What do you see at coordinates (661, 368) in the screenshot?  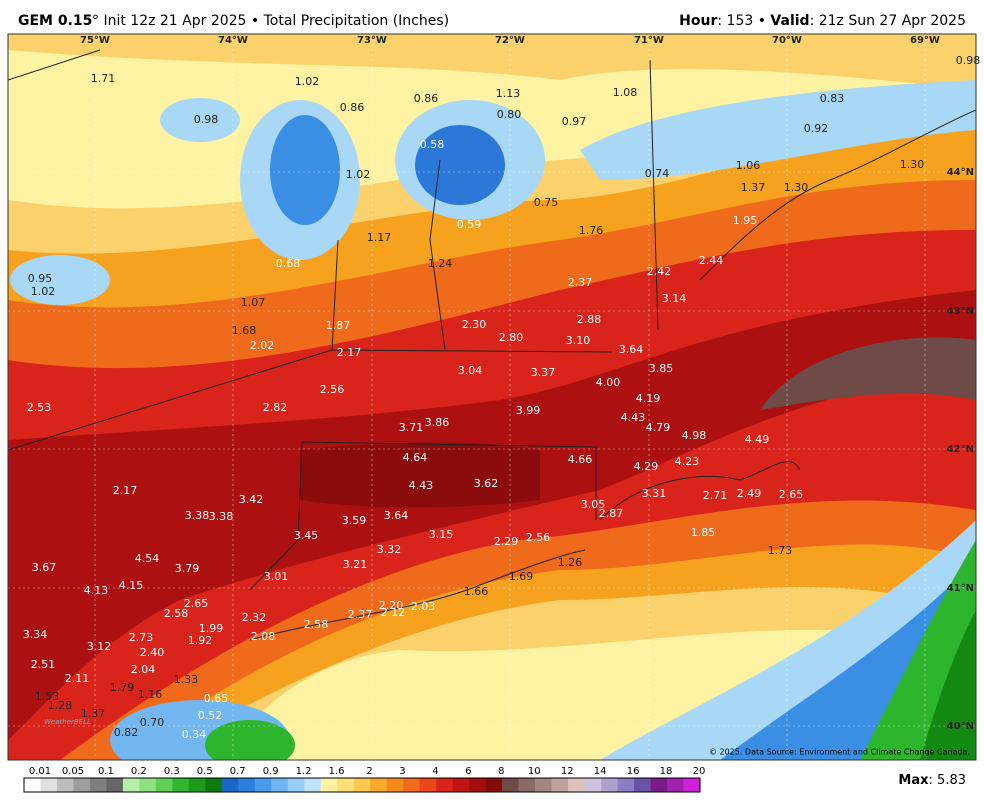 I see `precip-value: 3.85` at bounding box center [661, 368].